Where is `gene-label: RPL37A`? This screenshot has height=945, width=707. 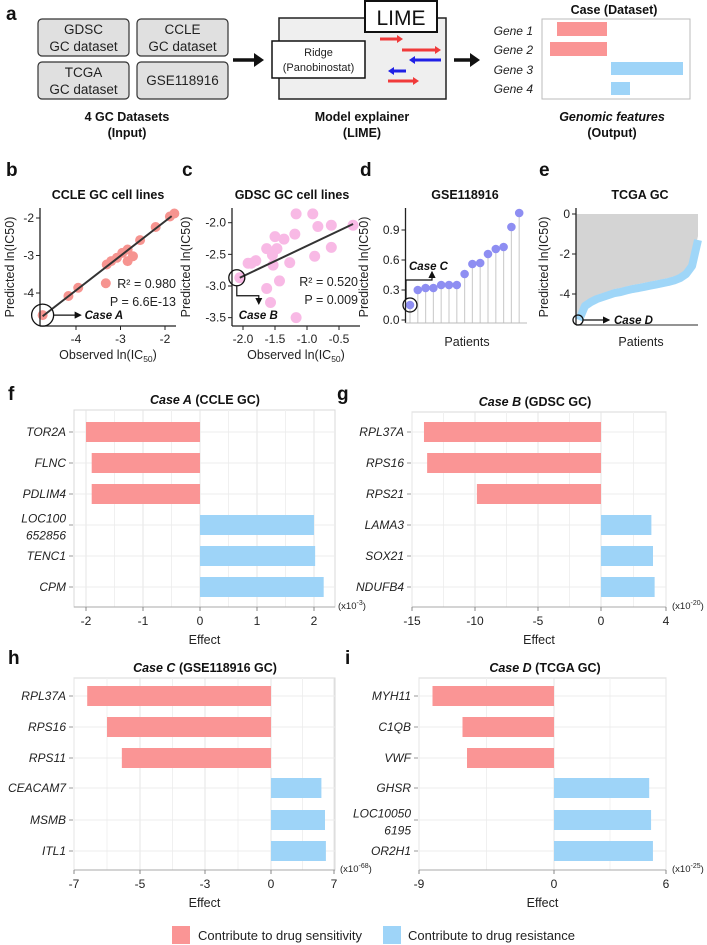
gene-label: RPL37A is located at coordinates (43, 696).